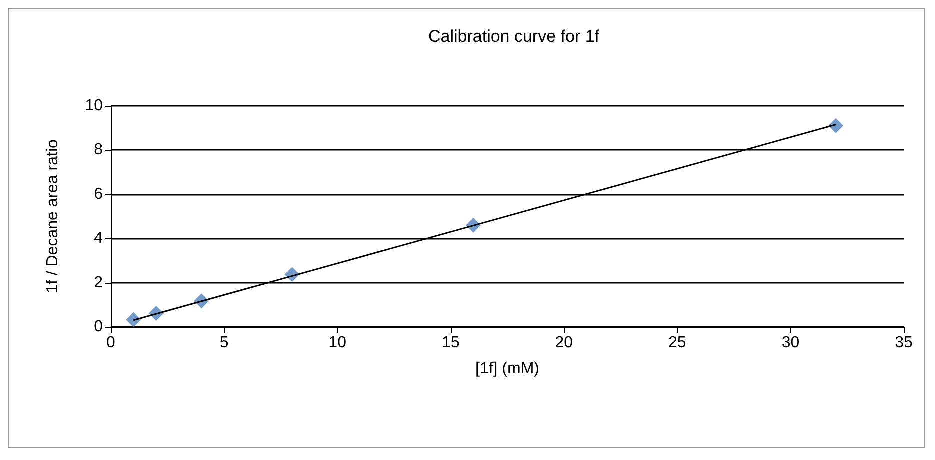 This screenshot has height=460, width=935. Describe the element at coordinates (99, 150) in the screenshot. I see `y-tick-label: 8` at that location.